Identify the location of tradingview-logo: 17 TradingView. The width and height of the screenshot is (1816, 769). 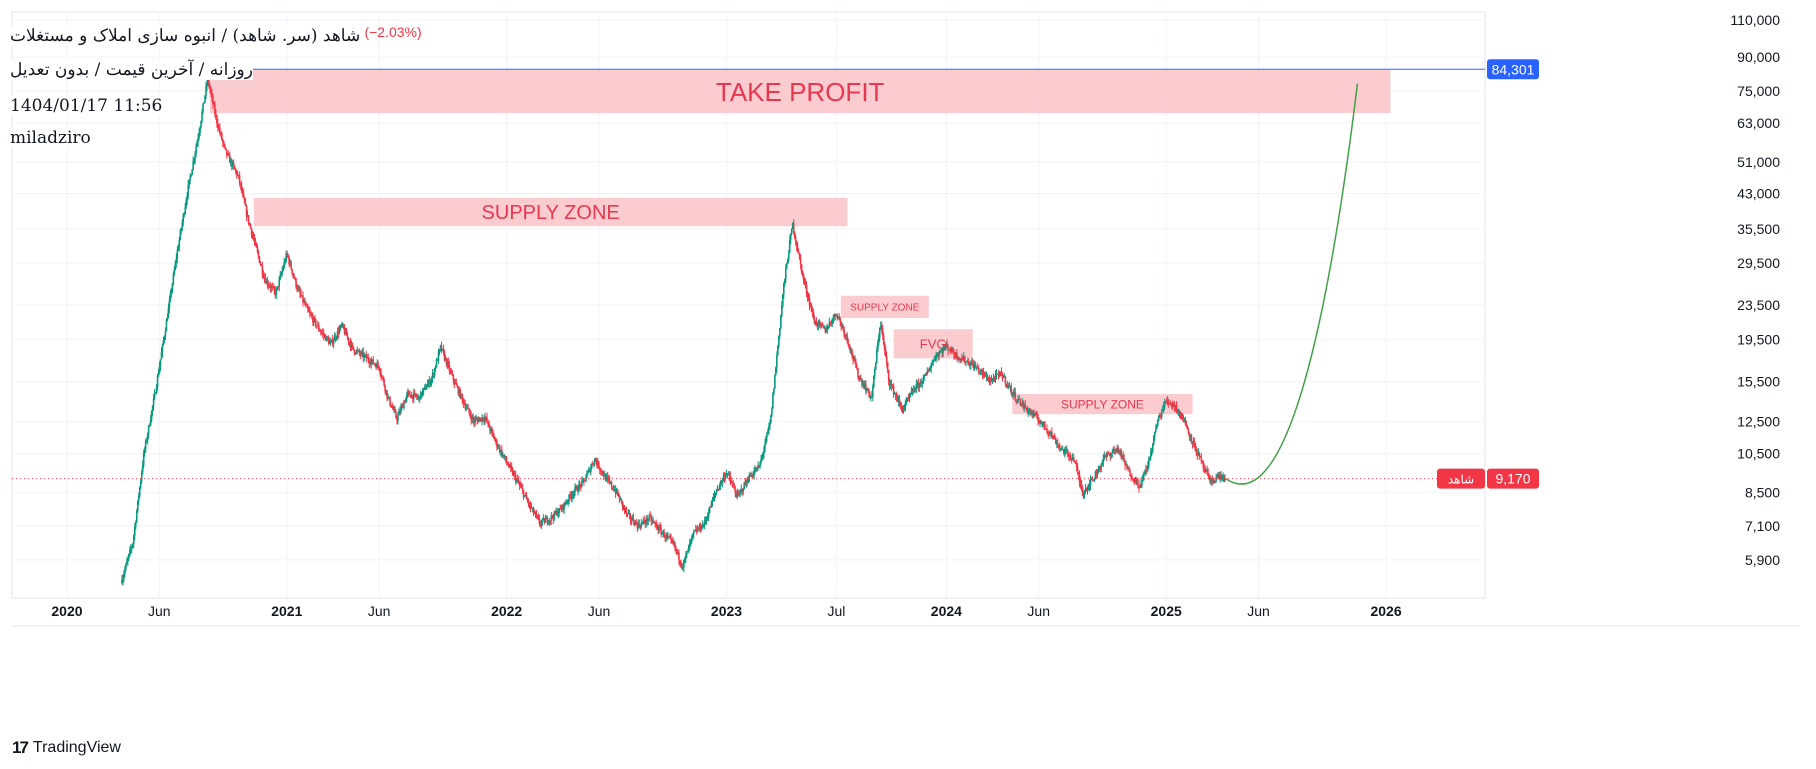
(66, 748).